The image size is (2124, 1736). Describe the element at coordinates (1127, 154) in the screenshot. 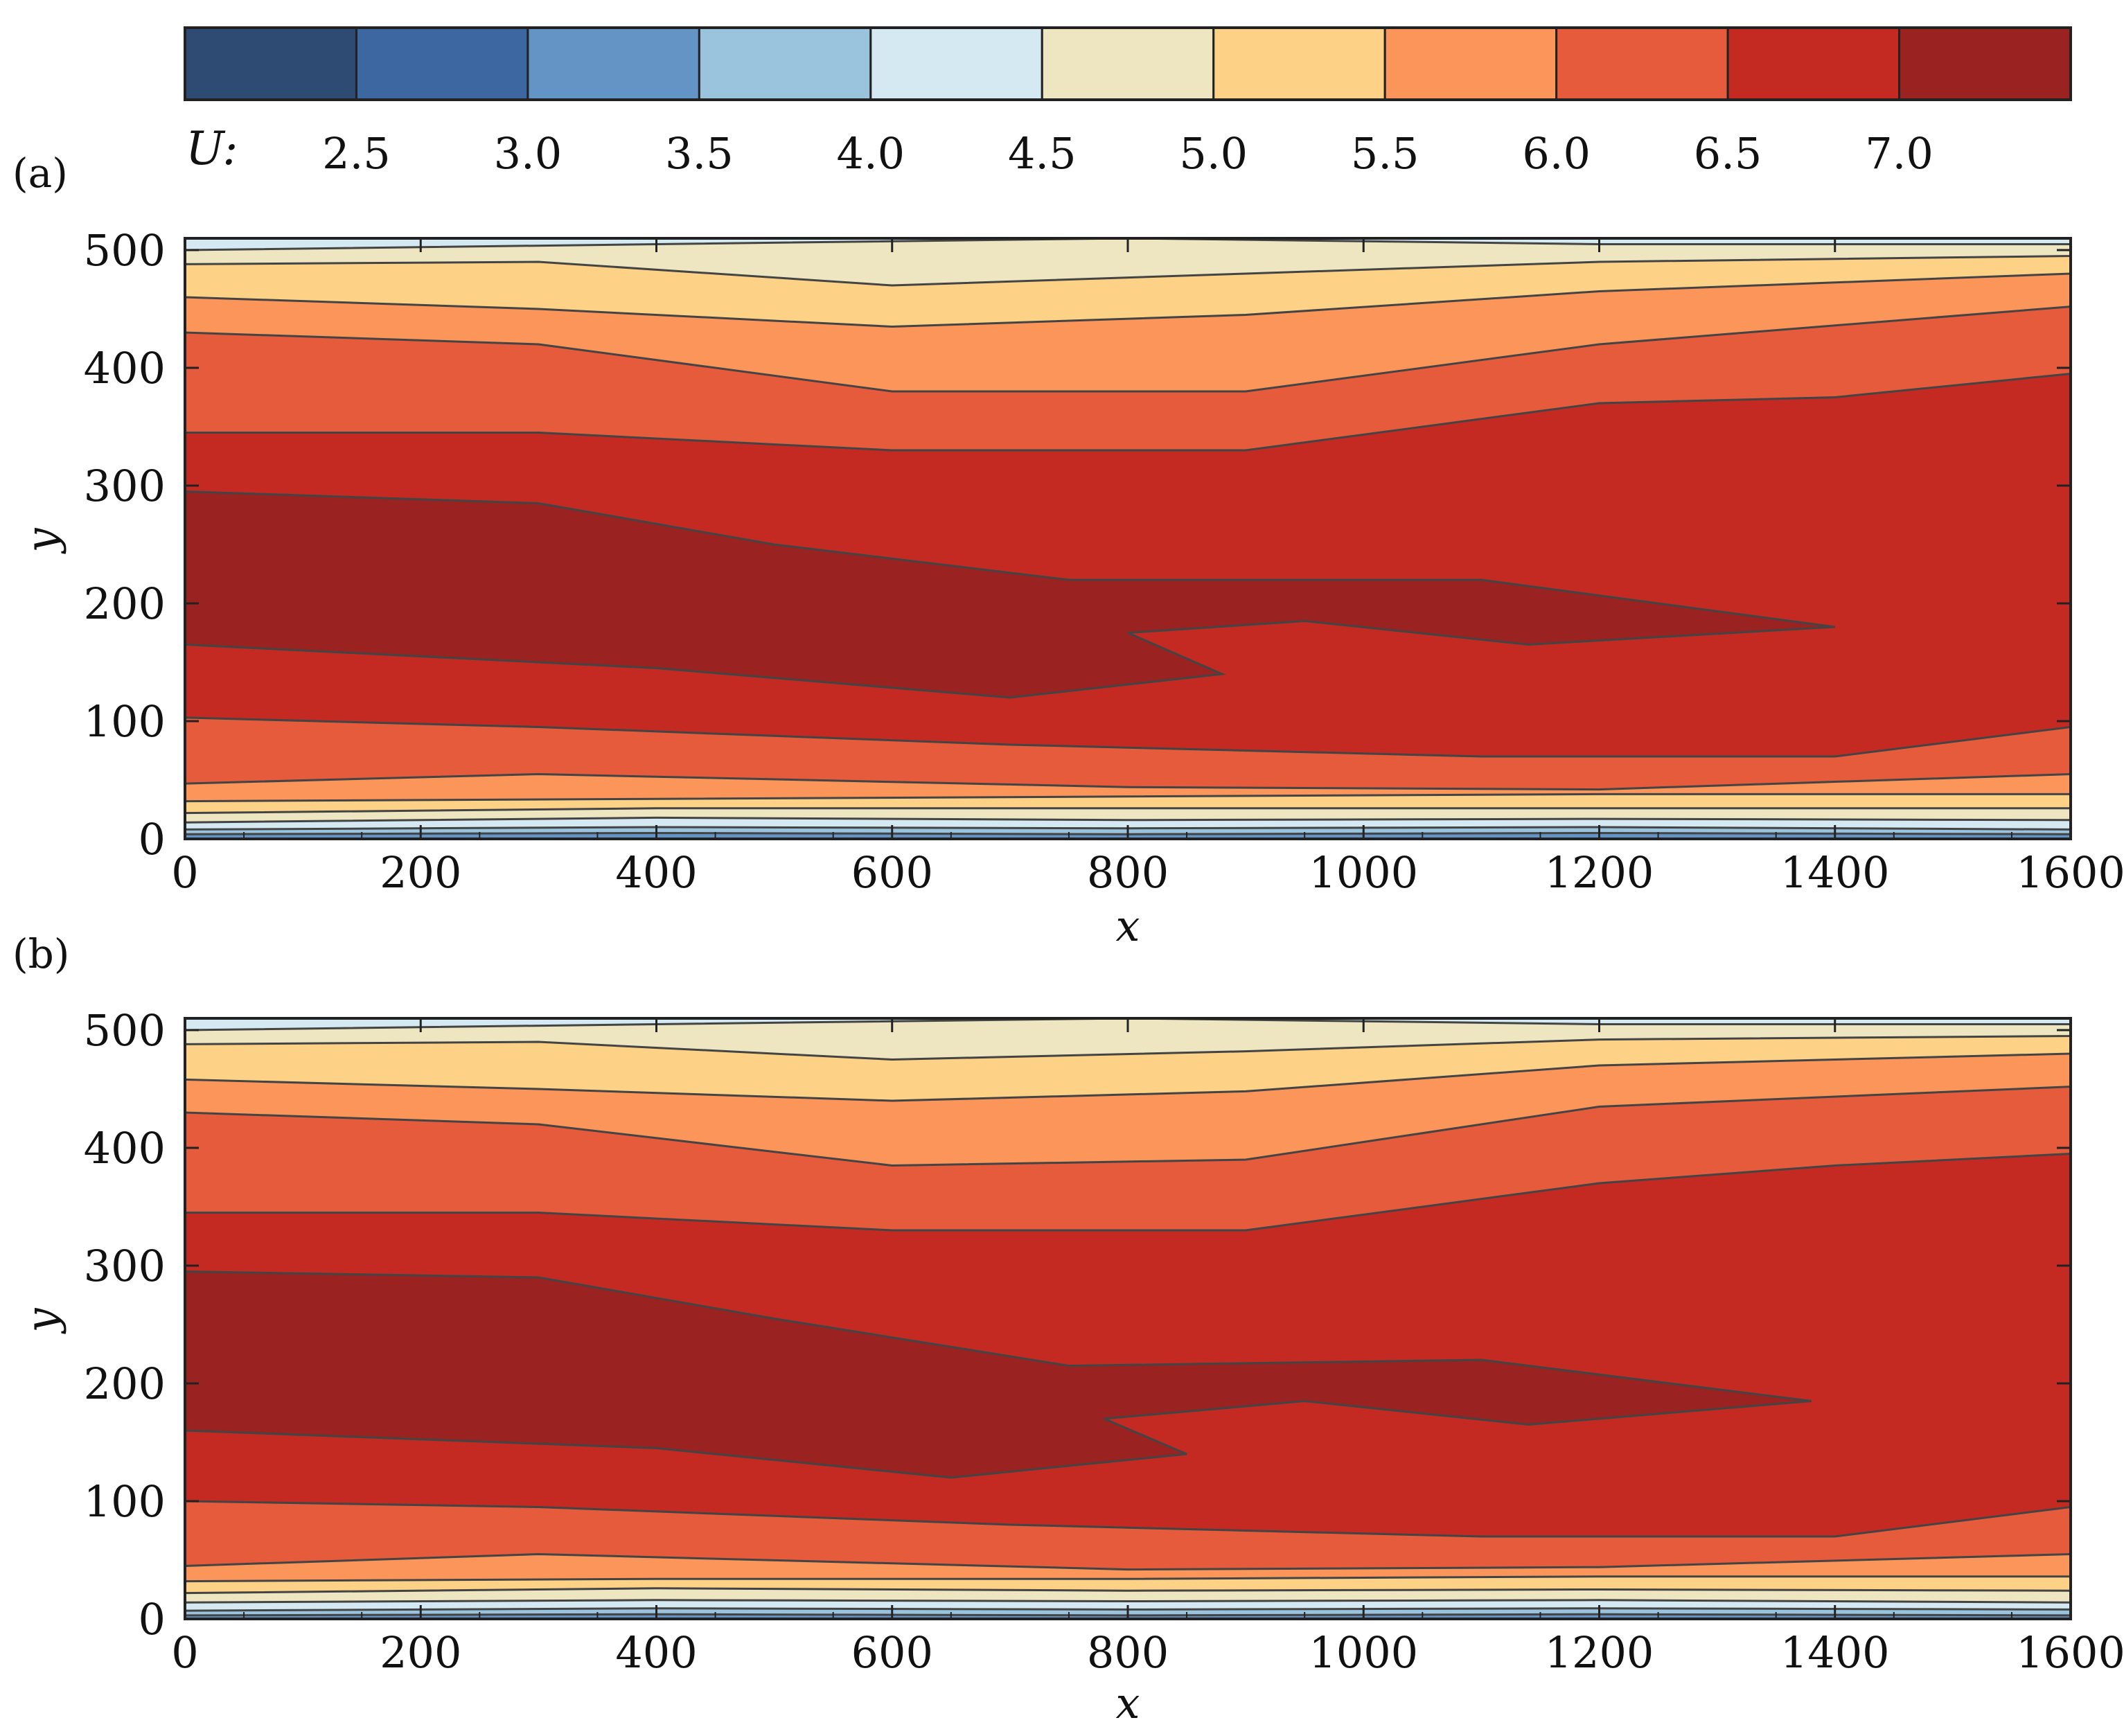

I see `colorbar-tick-labels: 2.5 3.0 3.5 4.0 4.5 5.0 5.5 6.0 6.5 7.0` at that location.